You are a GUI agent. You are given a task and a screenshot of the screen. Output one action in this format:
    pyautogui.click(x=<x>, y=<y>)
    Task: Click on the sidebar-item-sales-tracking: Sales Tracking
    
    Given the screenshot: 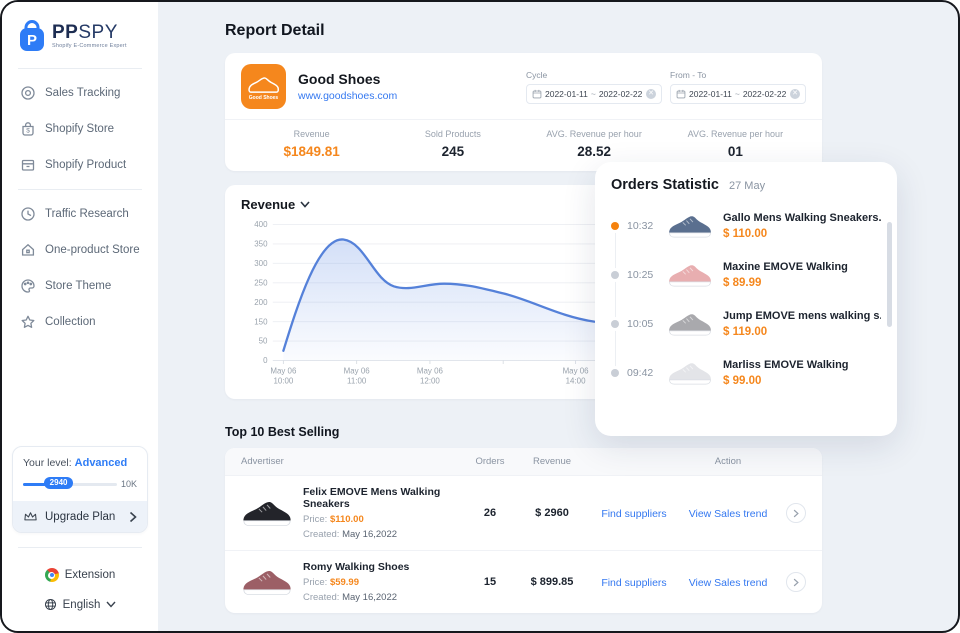 What is the action you would take?
    pyautogui.click(x=80, y=93)
    